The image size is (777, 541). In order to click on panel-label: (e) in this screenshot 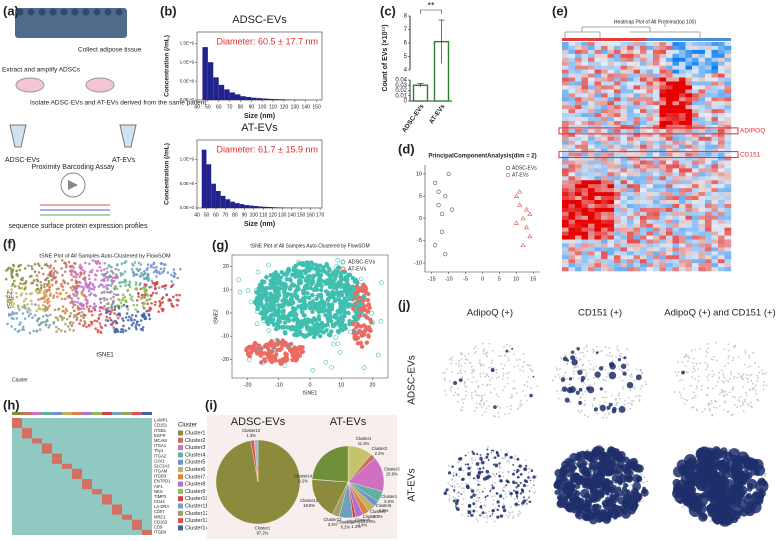, I will do `click(560, 10)`.